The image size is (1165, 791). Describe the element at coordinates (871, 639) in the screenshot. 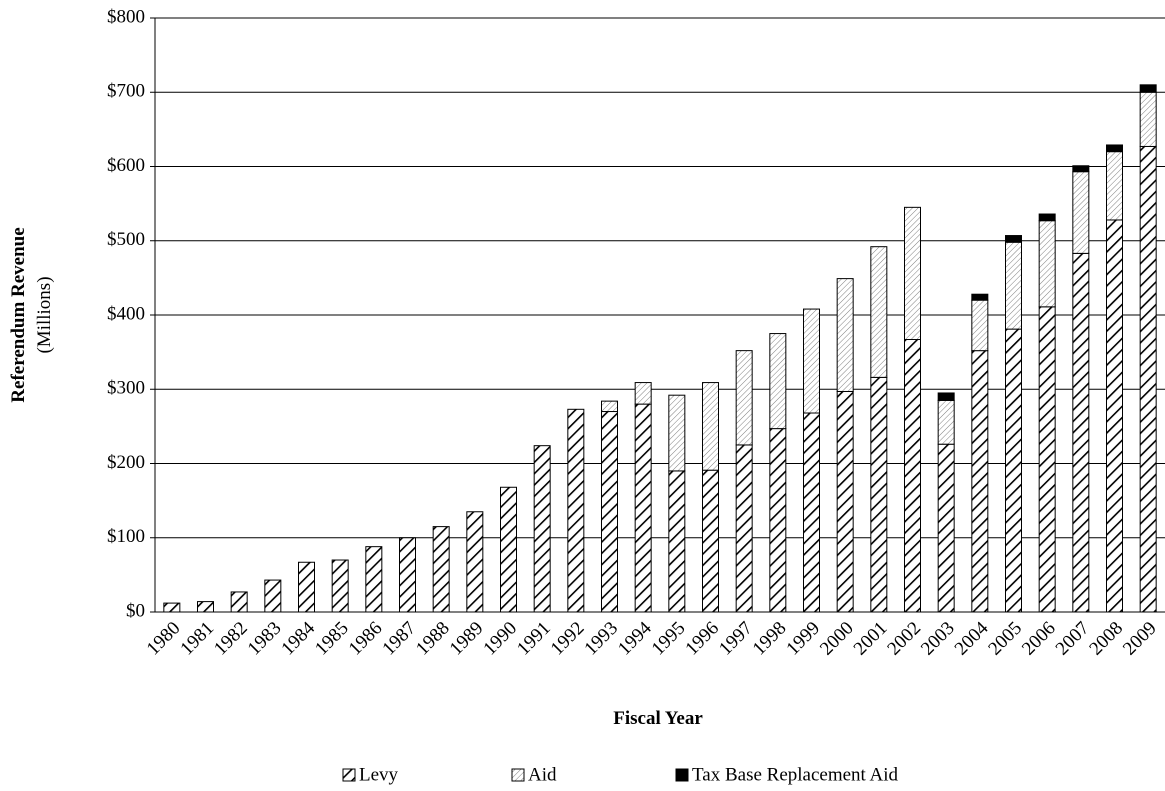

I see `x-tick-label: 2001` at that location.